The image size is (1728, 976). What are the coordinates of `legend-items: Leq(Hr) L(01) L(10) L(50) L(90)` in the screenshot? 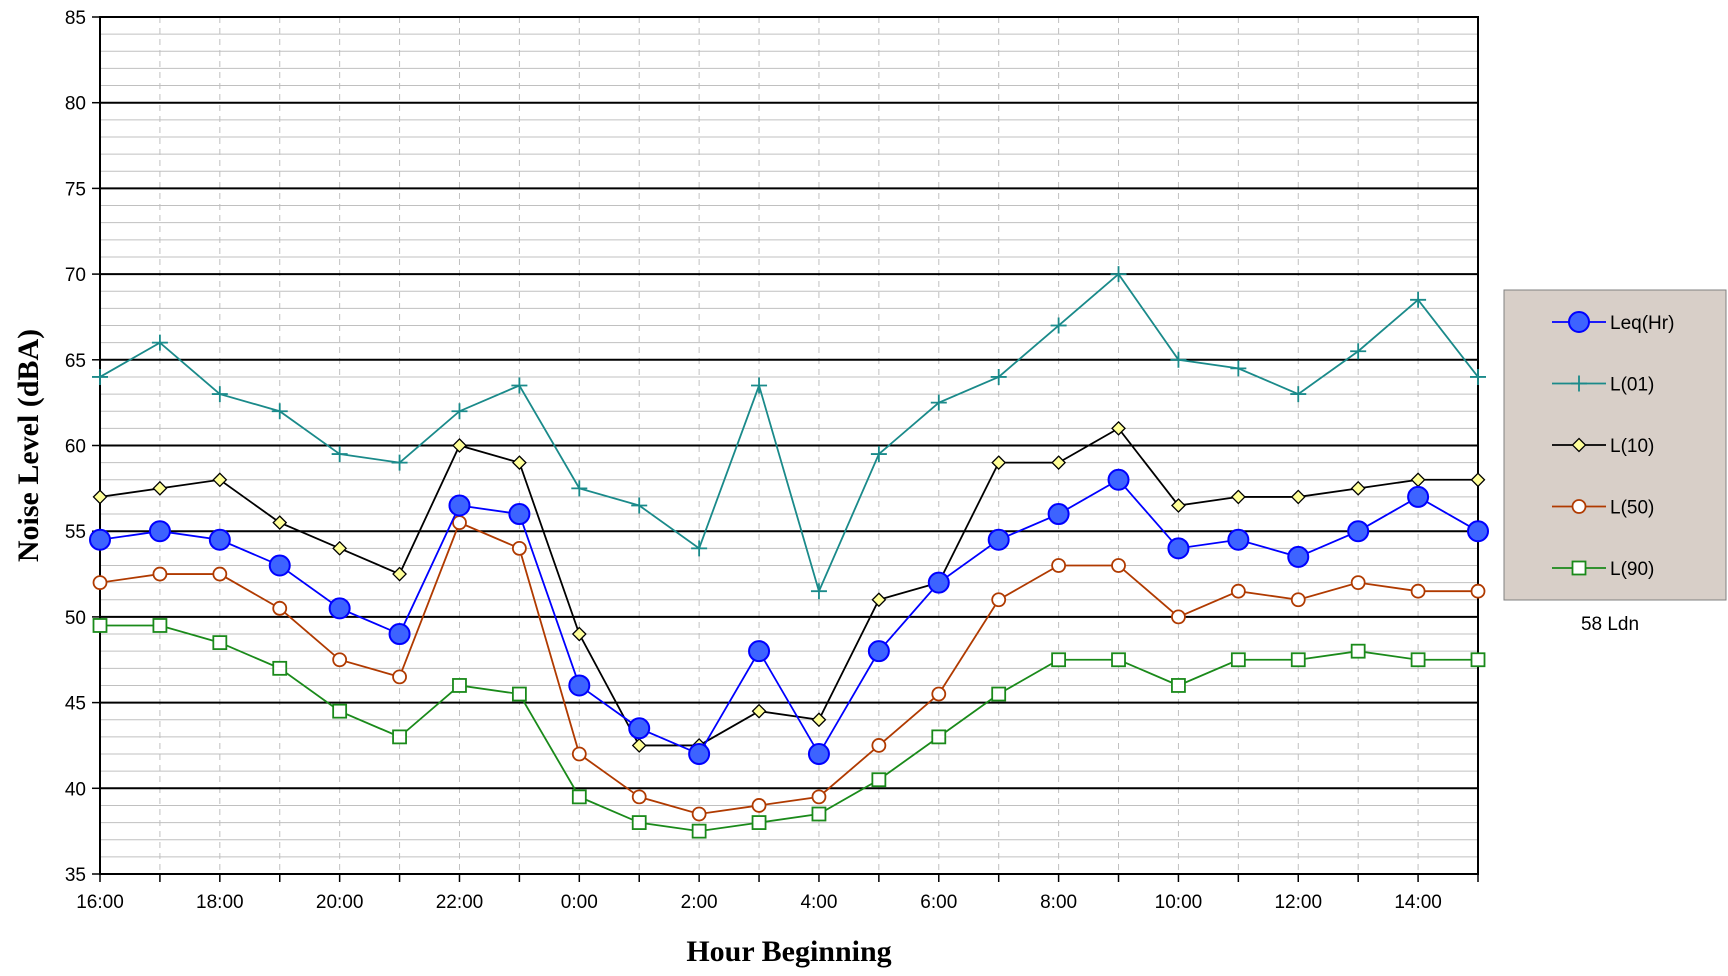 It's located at (1613, 445).